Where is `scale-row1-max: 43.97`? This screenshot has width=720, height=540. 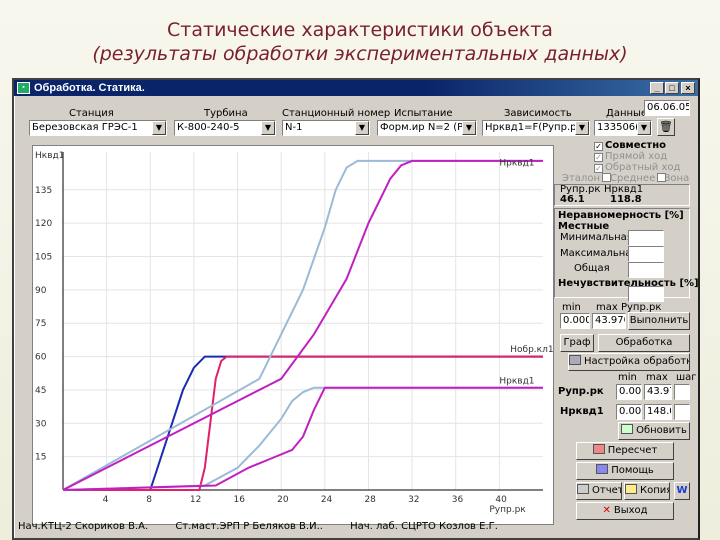
scale-row1-max: 43.97 is located at coordinates (658, 392).